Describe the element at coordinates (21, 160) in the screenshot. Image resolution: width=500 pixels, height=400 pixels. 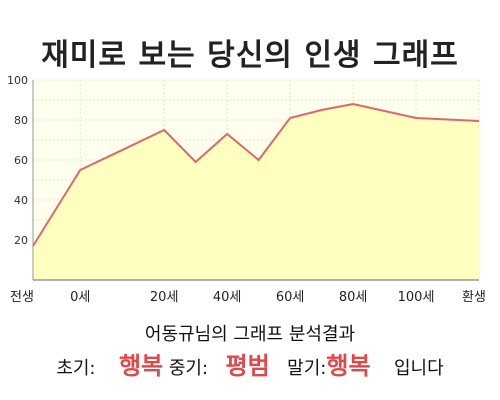
I see `y-tick-label: 60` at that location.